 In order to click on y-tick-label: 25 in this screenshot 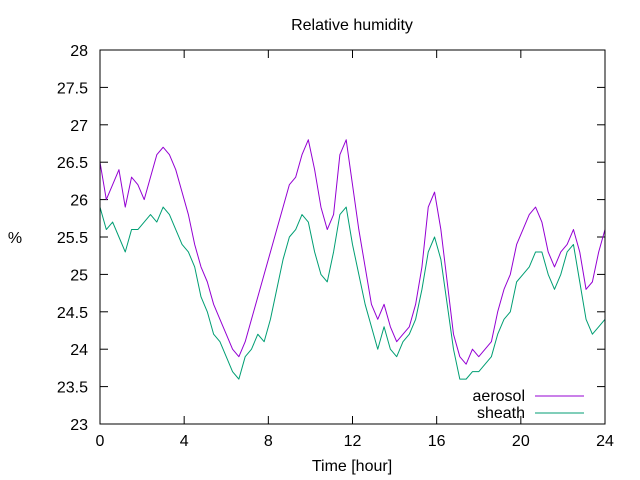, I will do `click(79, 275)`.